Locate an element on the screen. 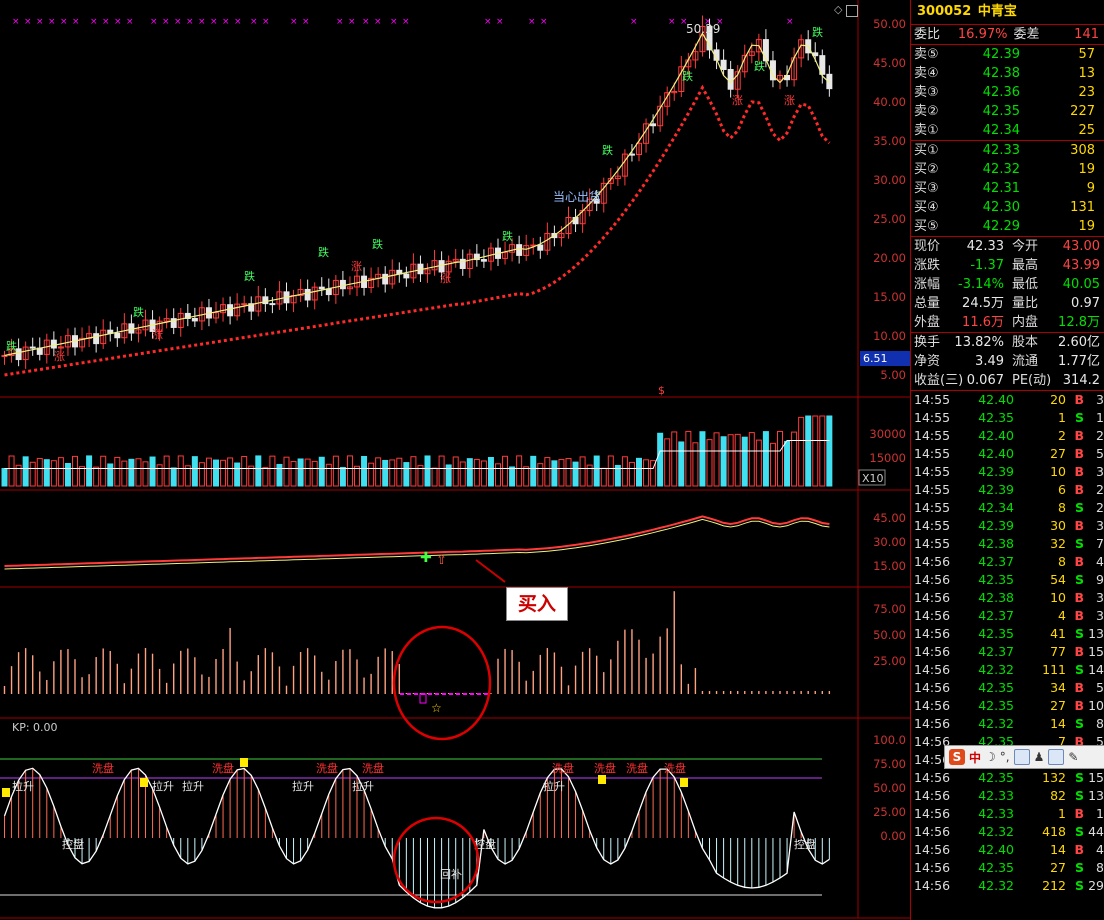 Image resolution: width=1104 pixels, height=920 pixels. tick-row: 14:56 42.32 418 S 44 is located at coordinates (1007, 832).